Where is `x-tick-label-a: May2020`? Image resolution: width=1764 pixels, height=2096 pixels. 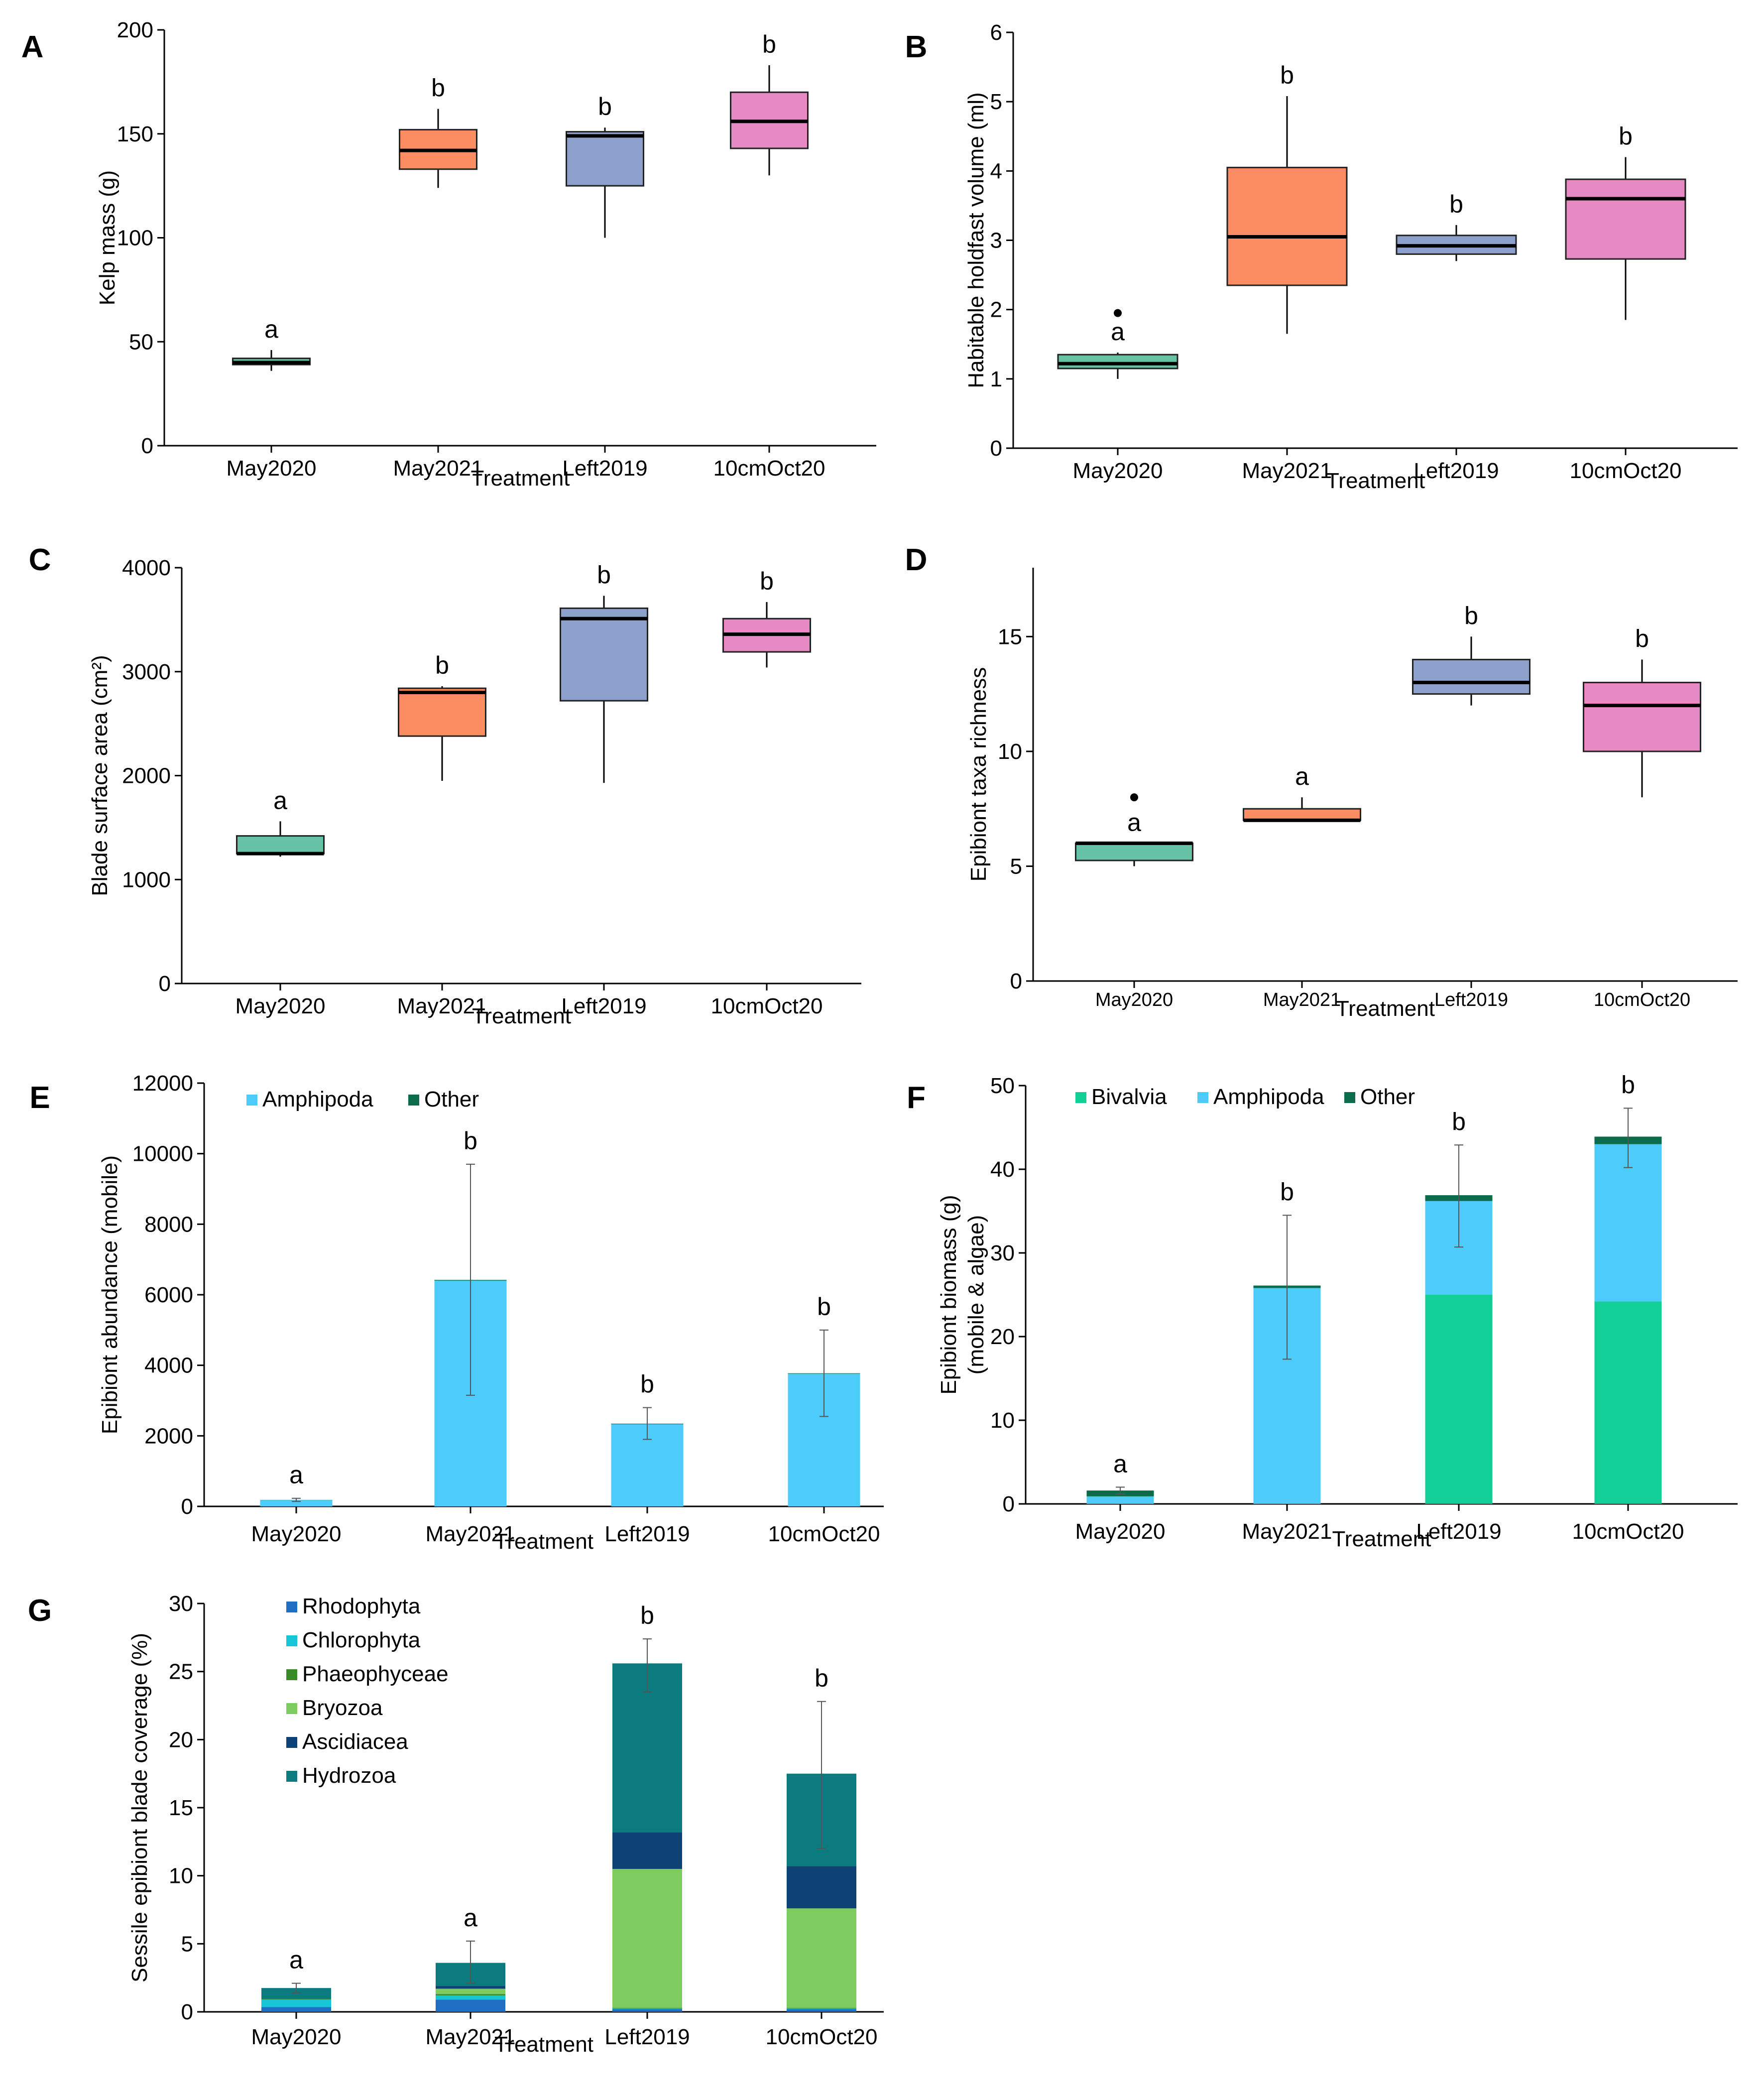 x-tick-label-a: May2020 is located at coordinates (271, 468).